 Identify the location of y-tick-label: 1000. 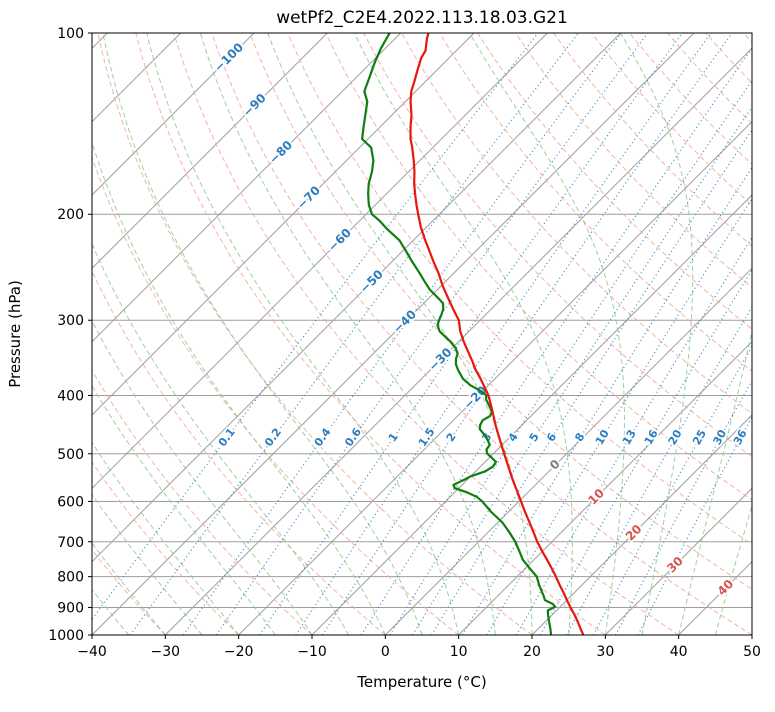
(66, 636).